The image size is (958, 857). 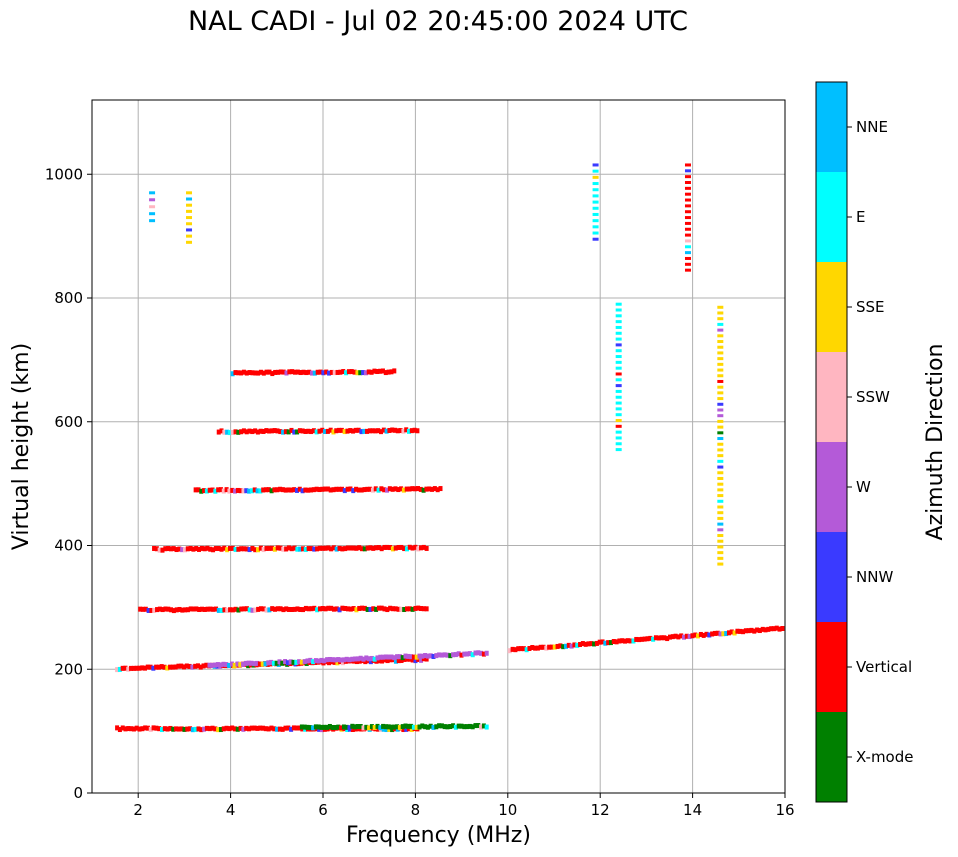 I want to click on colorbar-swatch, so click(x=831, y=307).